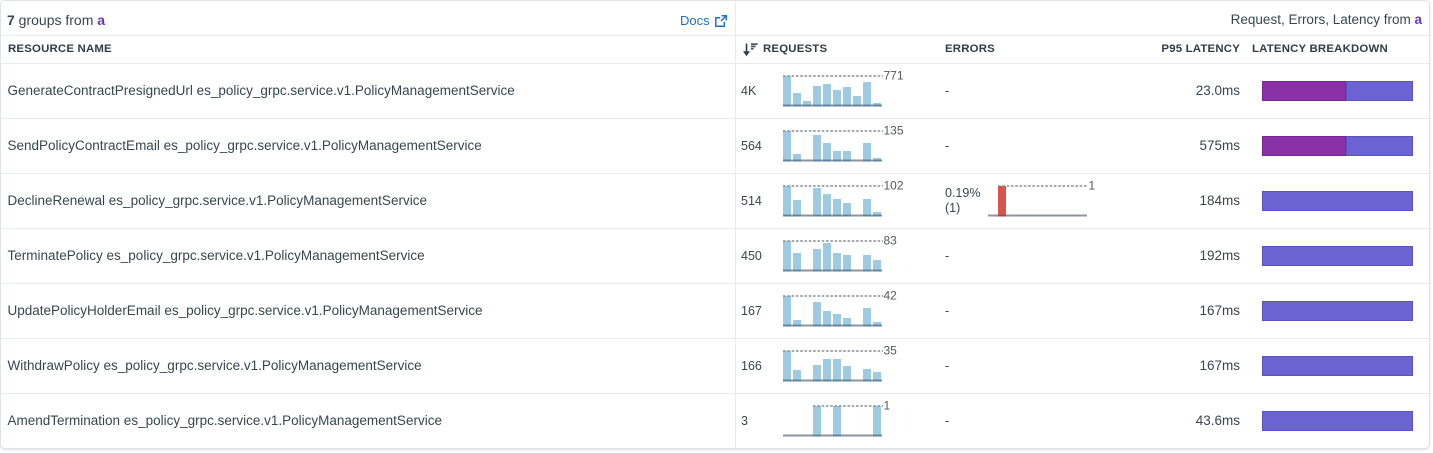 This screenshot has width=1433, height=453. I want to click on svg-text: 771, so click(894, 77).